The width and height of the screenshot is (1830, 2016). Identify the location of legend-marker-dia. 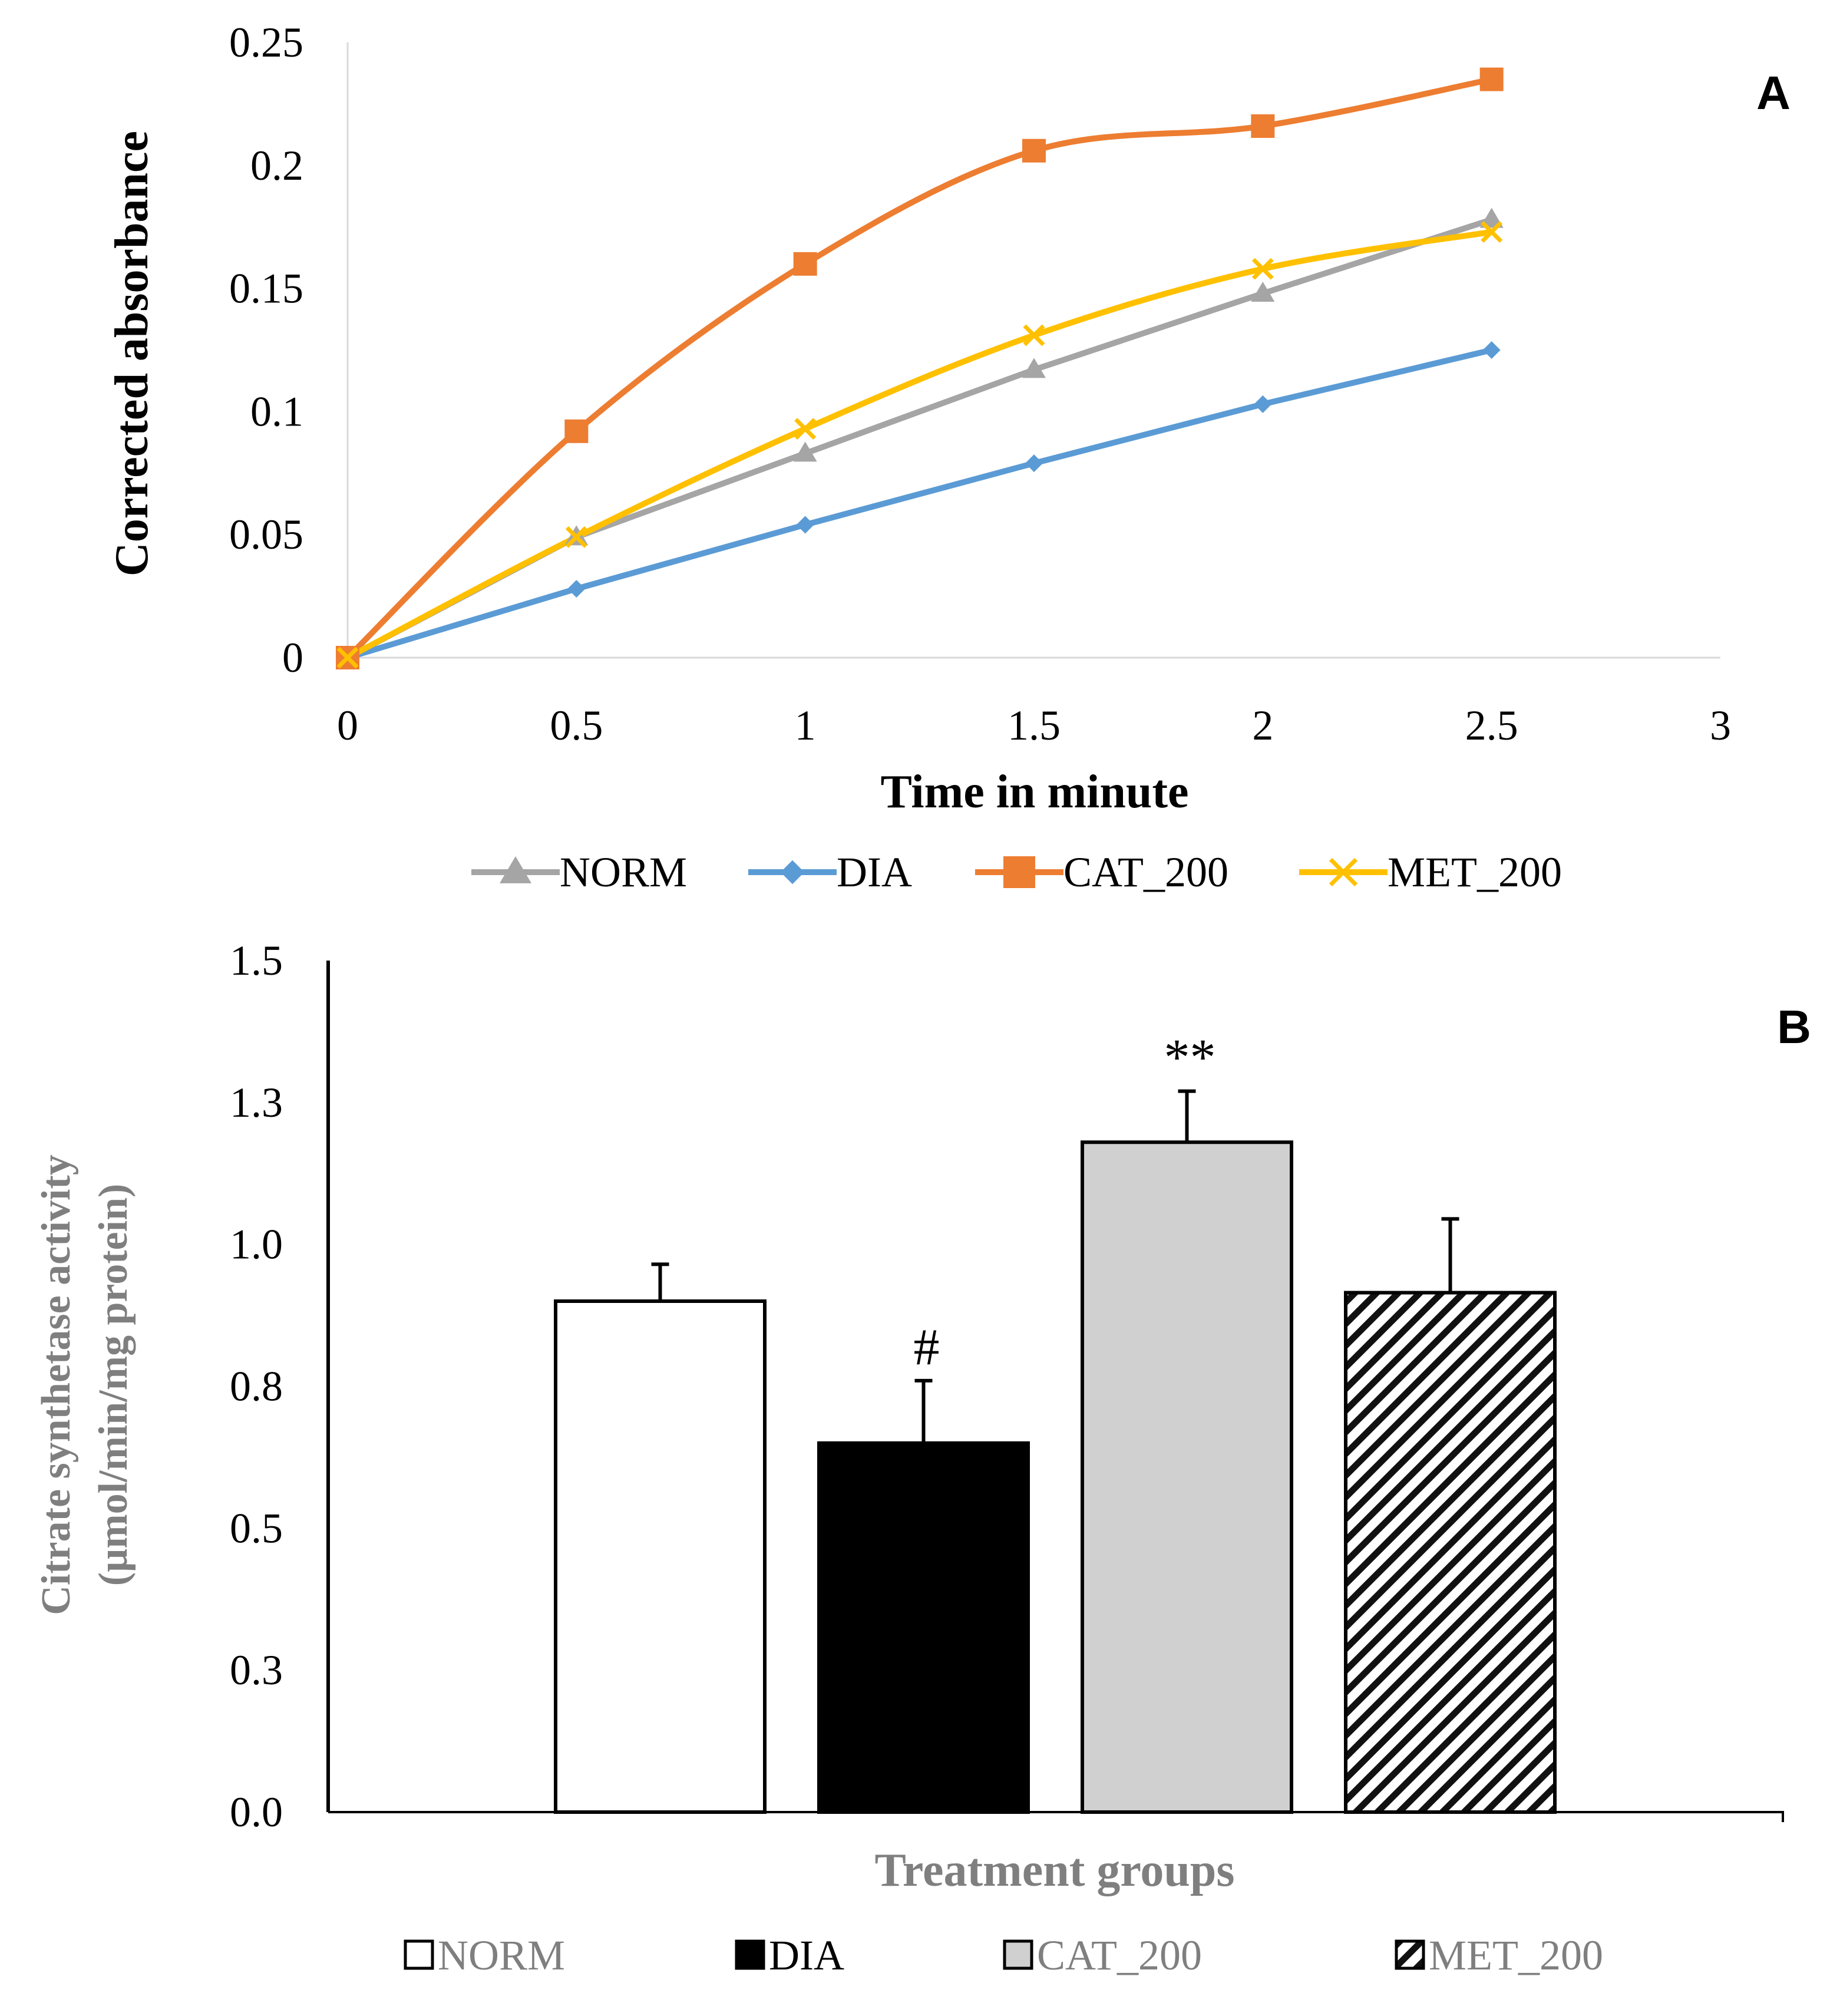
(793, 873).